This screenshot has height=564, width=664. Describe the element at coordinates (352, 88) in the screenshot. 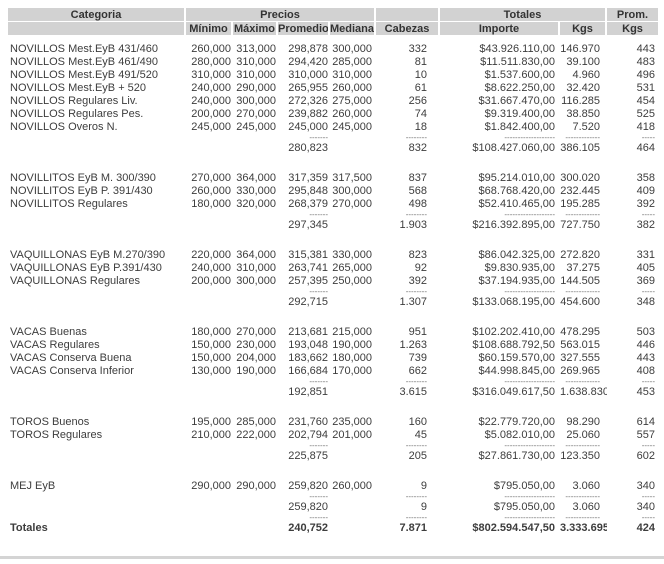

I see `cell-mediana: 260,000` at that location.